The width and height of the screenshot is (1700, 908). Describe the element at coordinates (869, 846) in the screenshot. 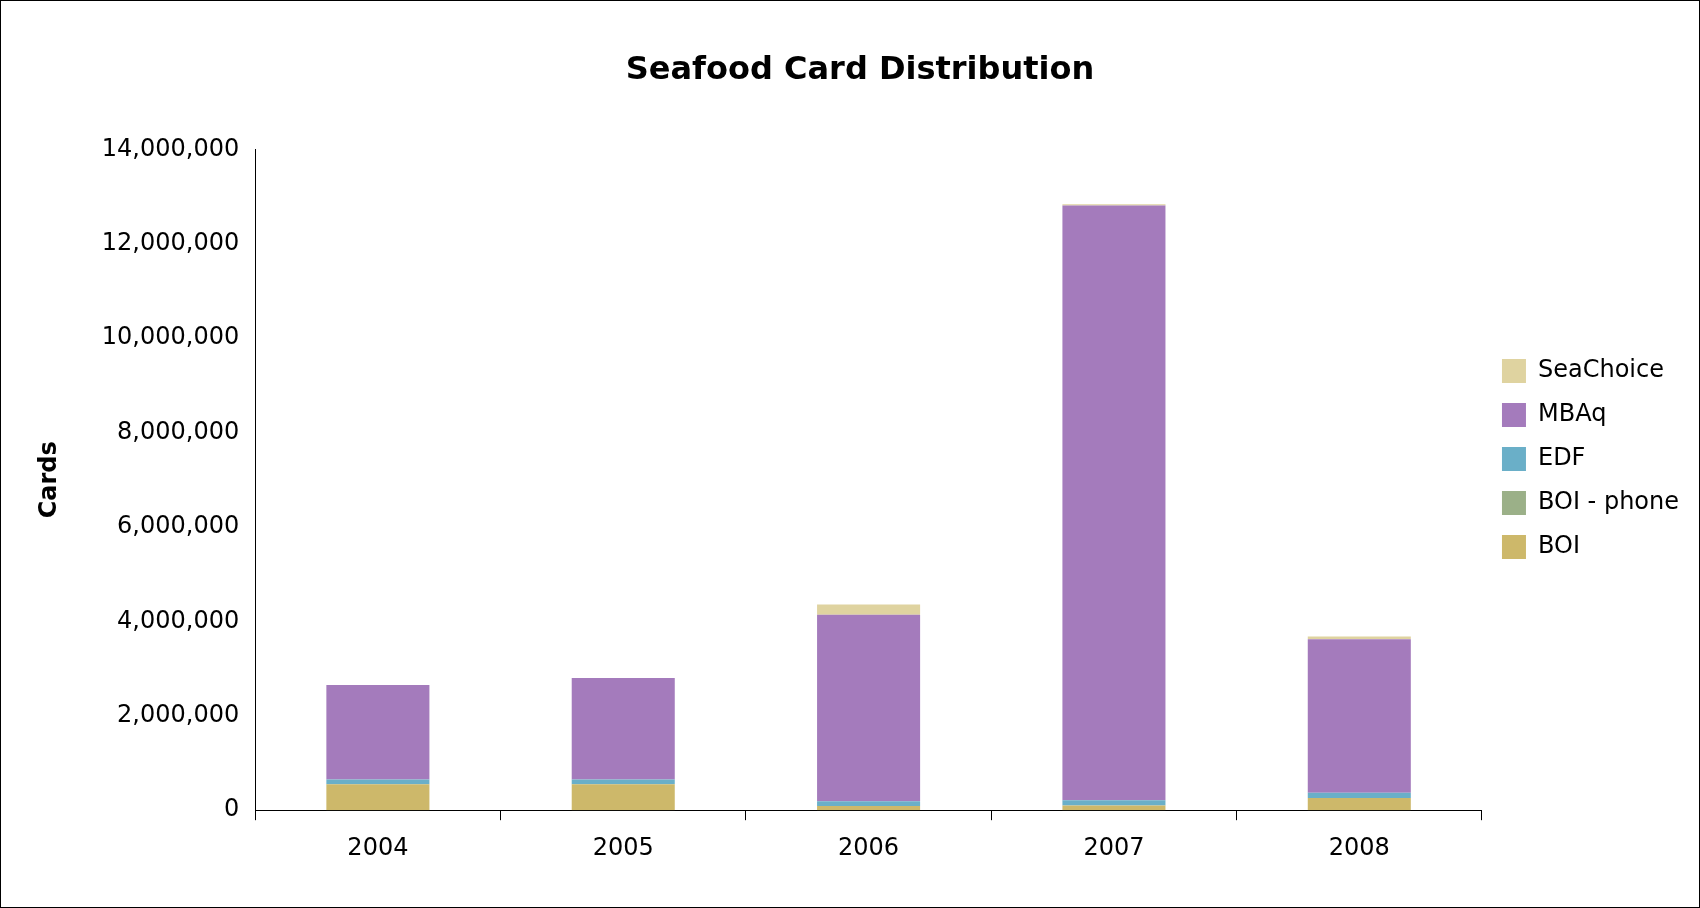

I see `x-tick-label: 2006` at that location.